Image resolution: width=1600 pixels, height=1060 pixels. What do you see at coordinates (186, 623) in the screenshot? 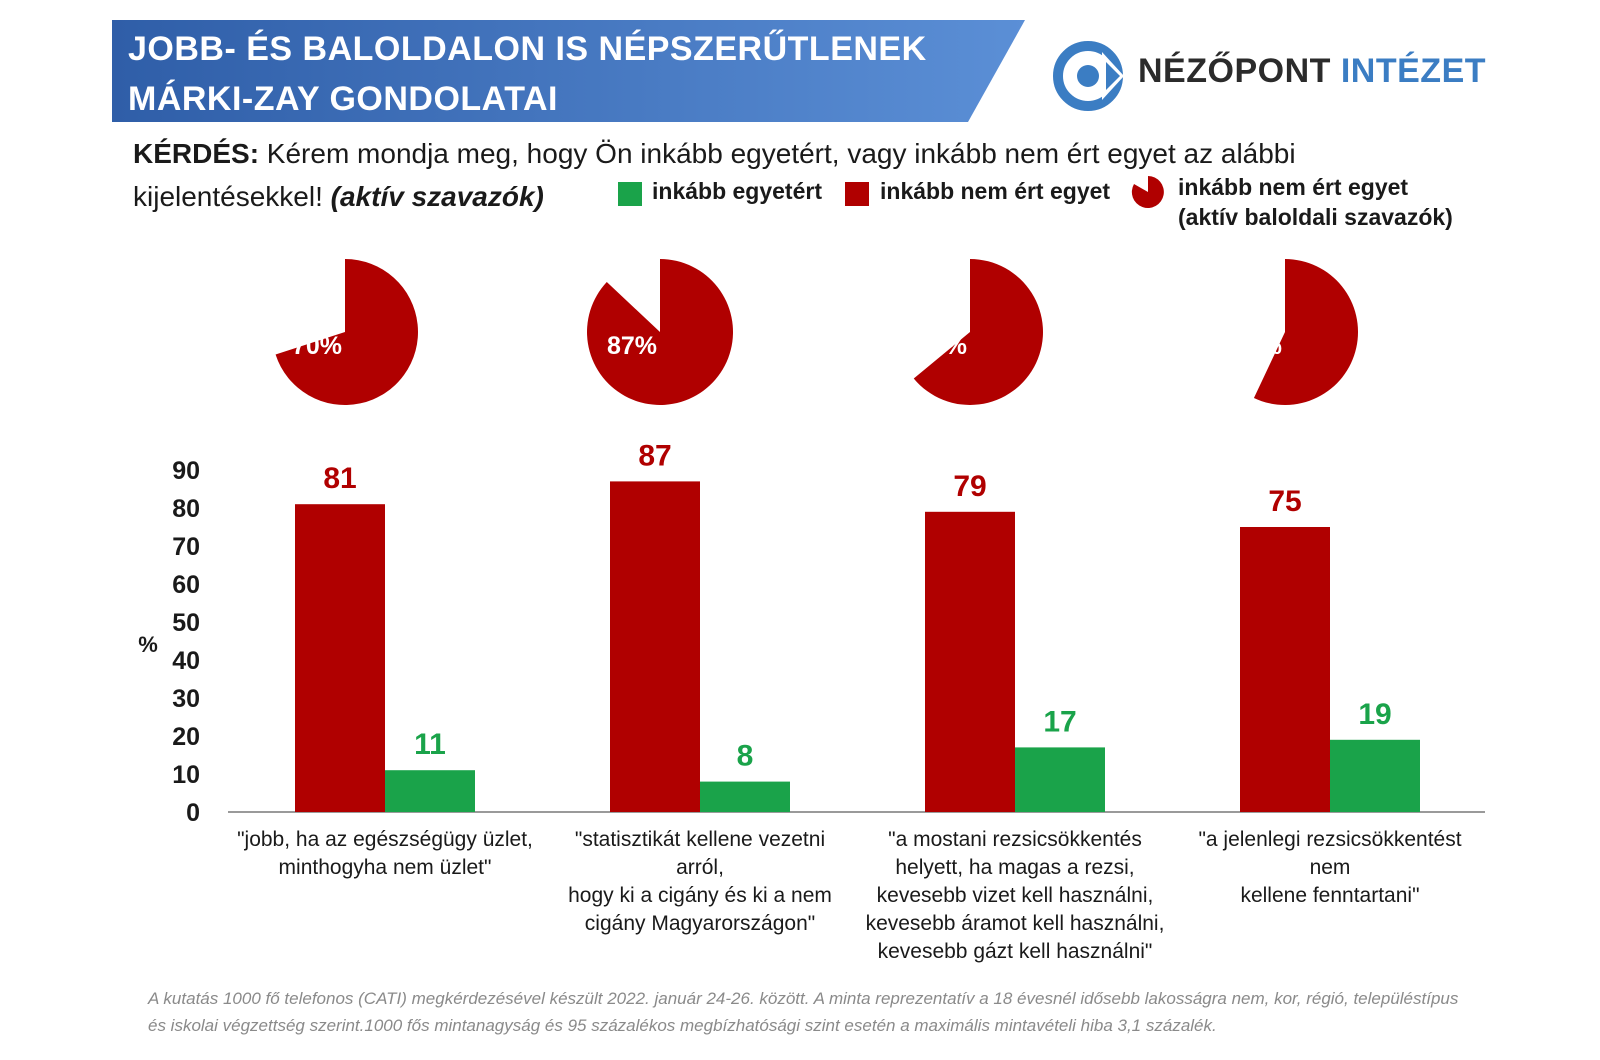
I see `y-tick-label: 50` at bounding box center [186, 623].